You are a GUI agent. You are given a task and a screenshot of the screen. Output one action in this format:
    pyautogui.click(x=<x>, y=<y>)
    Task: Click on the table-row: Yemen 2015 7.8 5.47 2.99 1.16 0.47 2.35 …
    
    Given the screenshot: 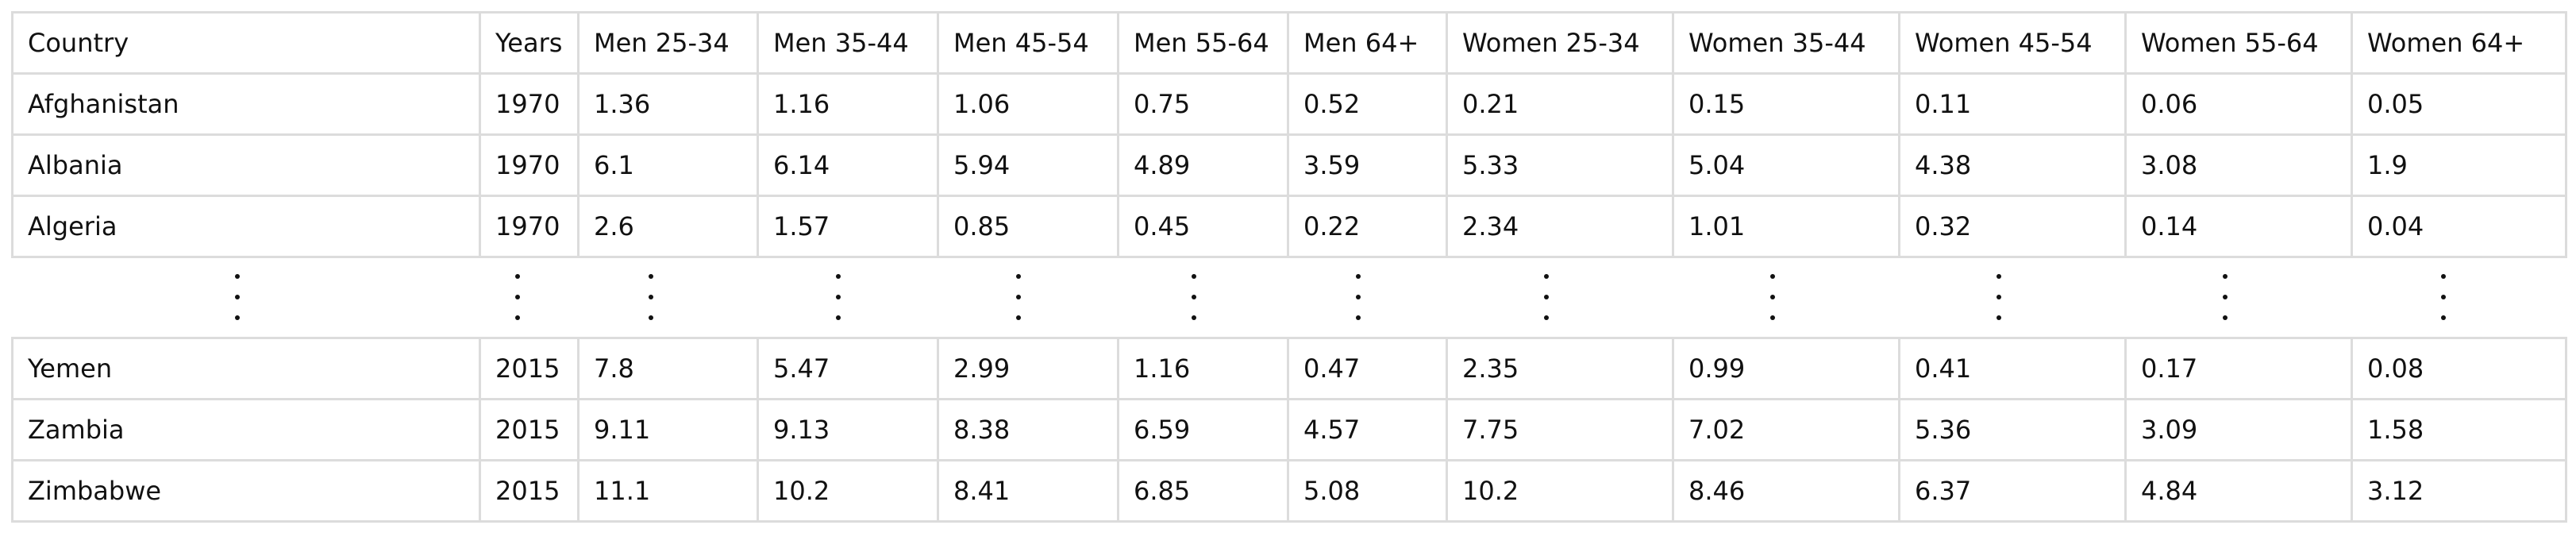 What is the action you would take?
    pyautogui.click(x=1289, y=368)
    